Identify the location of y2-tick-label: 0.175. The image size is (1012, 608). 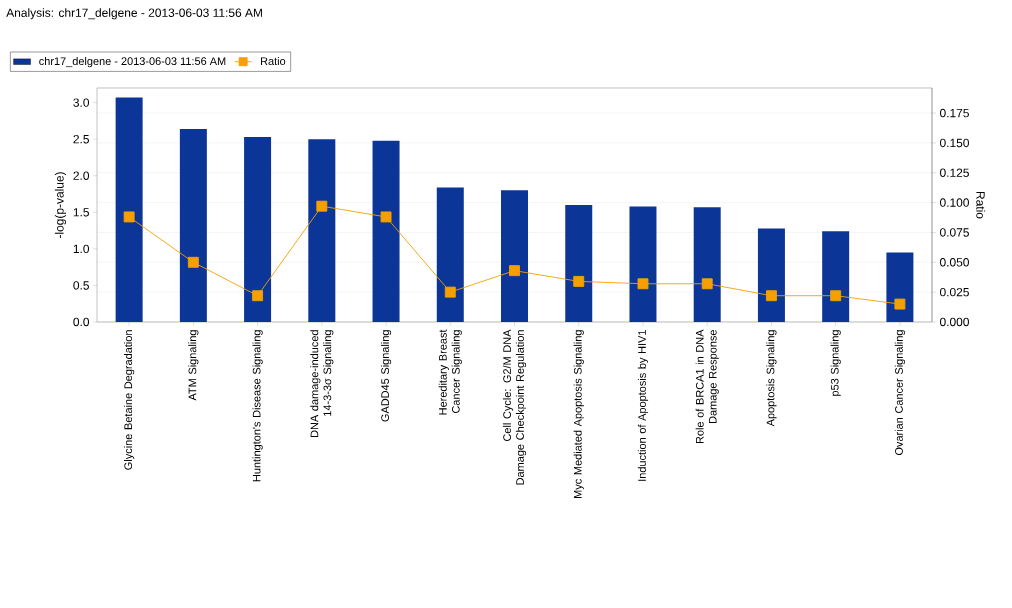
(954, 113).